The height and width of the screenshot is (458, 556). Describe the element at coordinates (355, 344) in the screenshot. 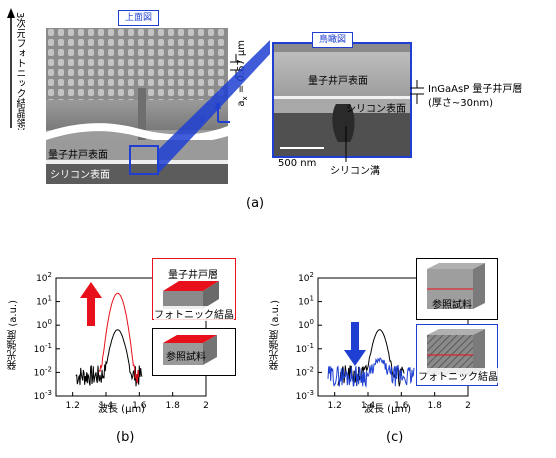

I see `decrease-arrow` at that location.